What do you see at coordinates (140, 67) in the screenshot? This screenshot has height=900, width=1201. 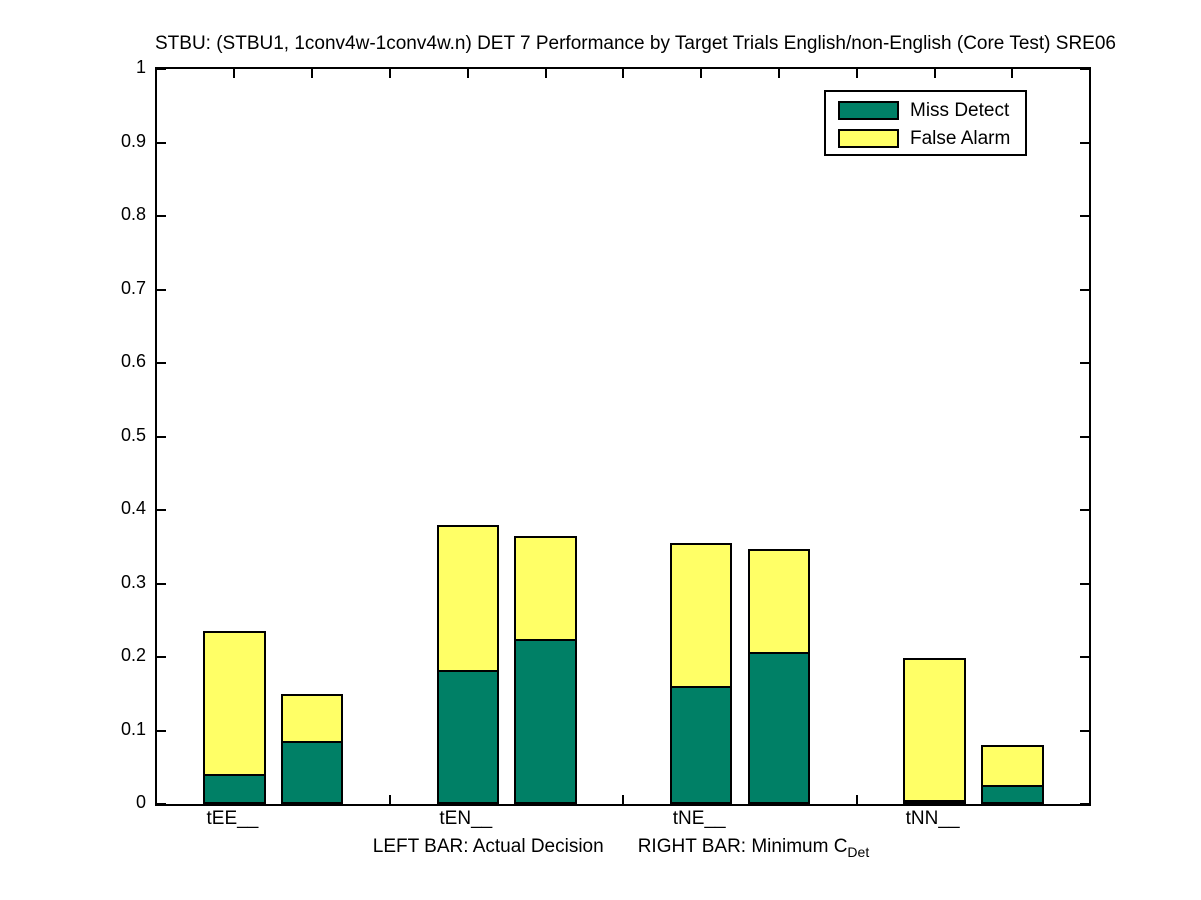 I see `y-axis-tick-label: 1` at bounding box center [140, 67].